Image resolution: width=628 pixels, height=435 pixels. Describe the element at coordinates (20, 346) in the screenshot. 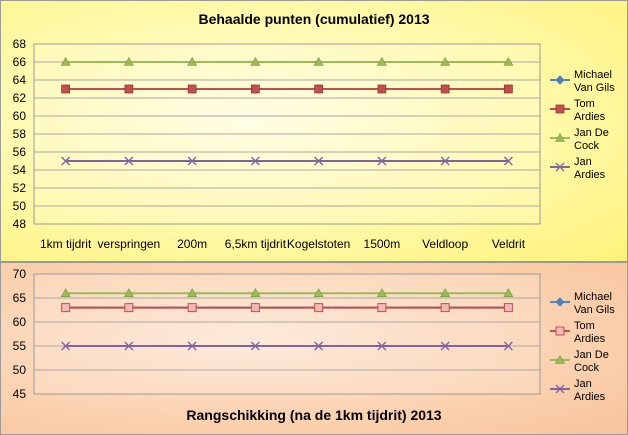

I see `y-tick-label: 55` at that location.